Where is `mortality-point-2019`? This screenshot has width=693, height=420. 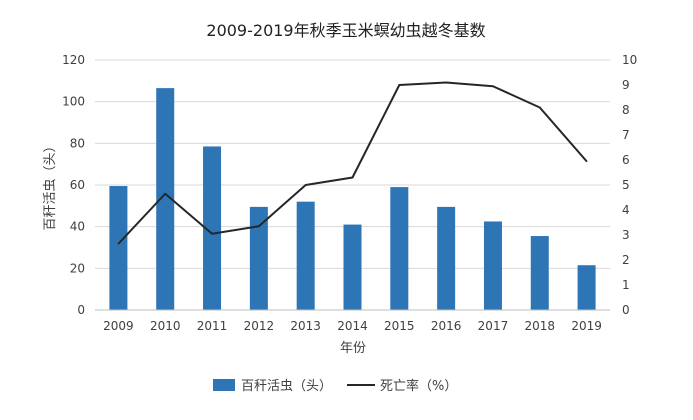
mortality-point-2019 is located at coordinates (586, 161).